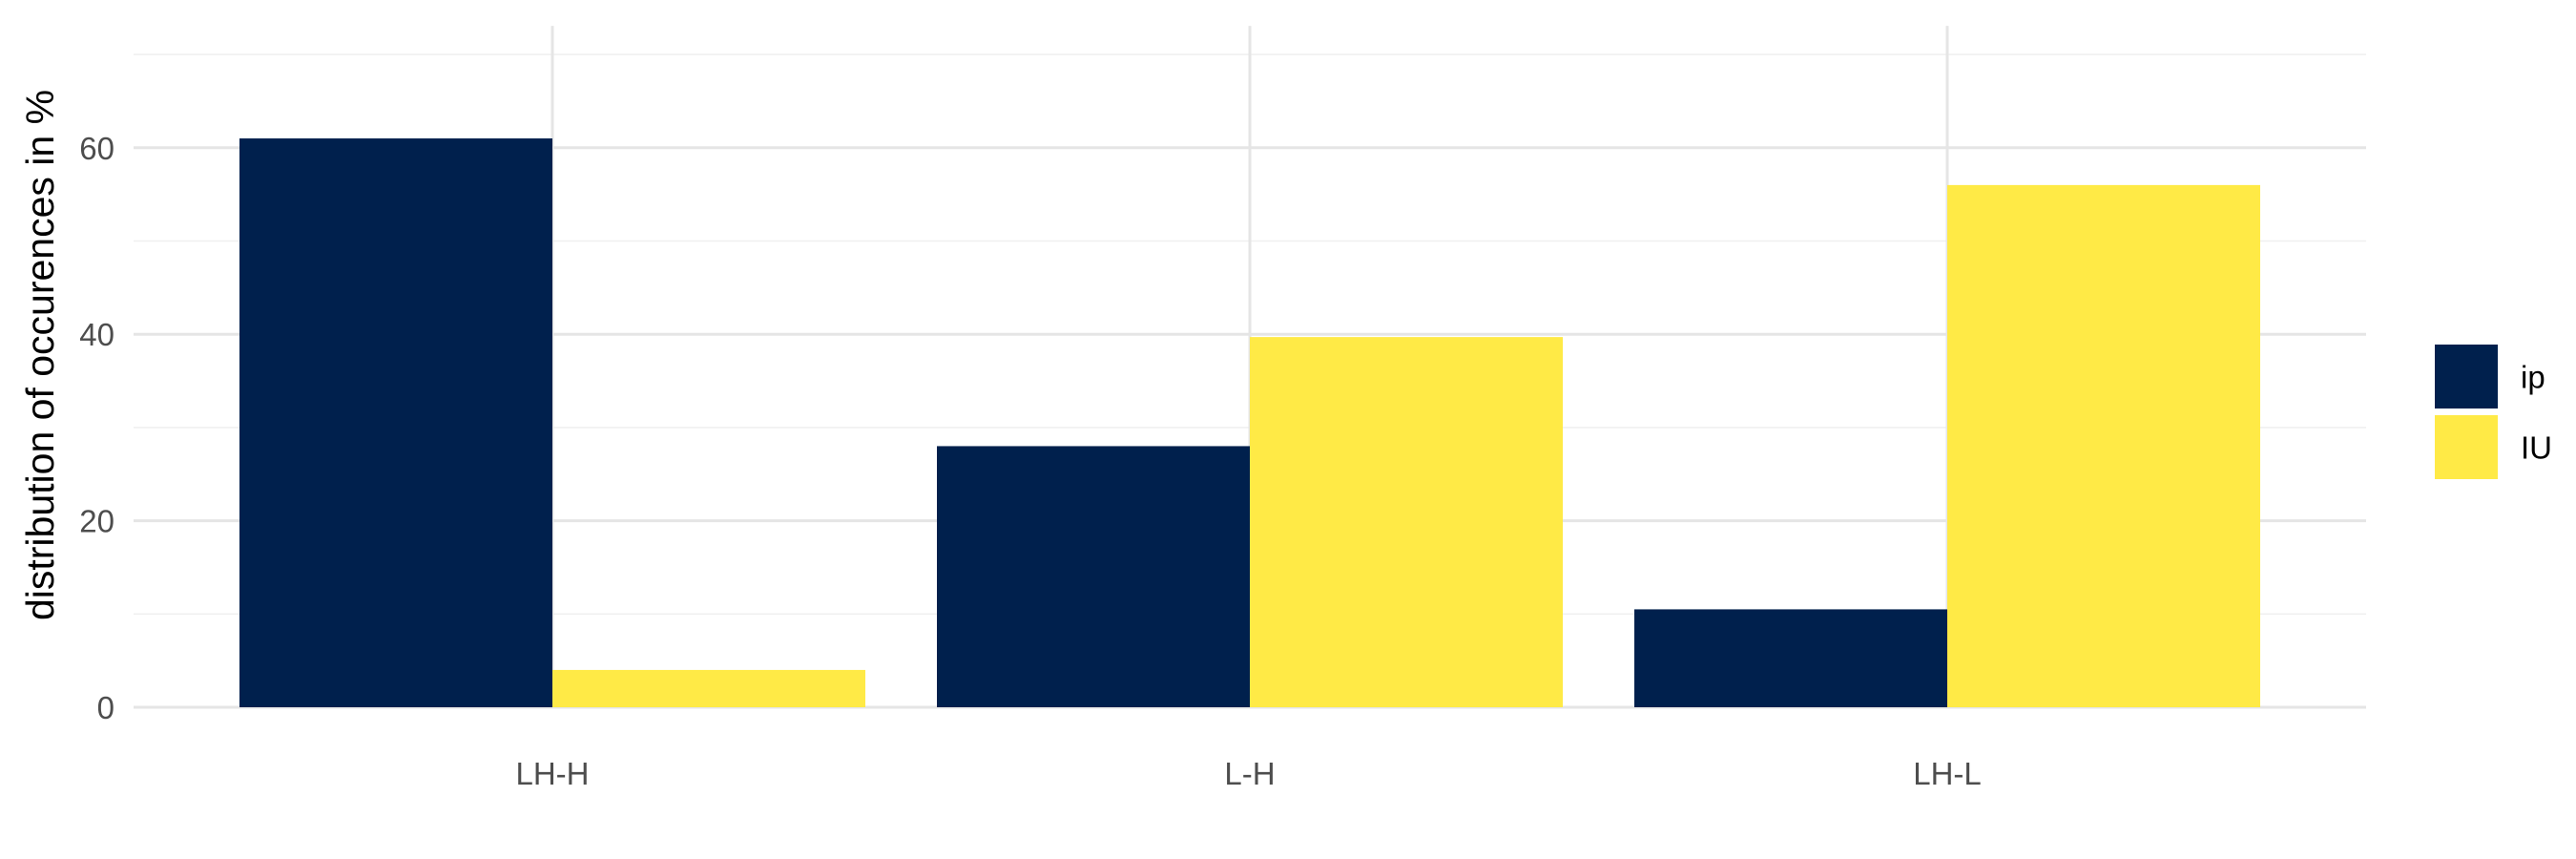 This screenshot has width=2576, height=859. What do you see at coordinates (2466, 447) in the screenshot?
I see `legend-key-IU` at bounding box center [2466, 447].